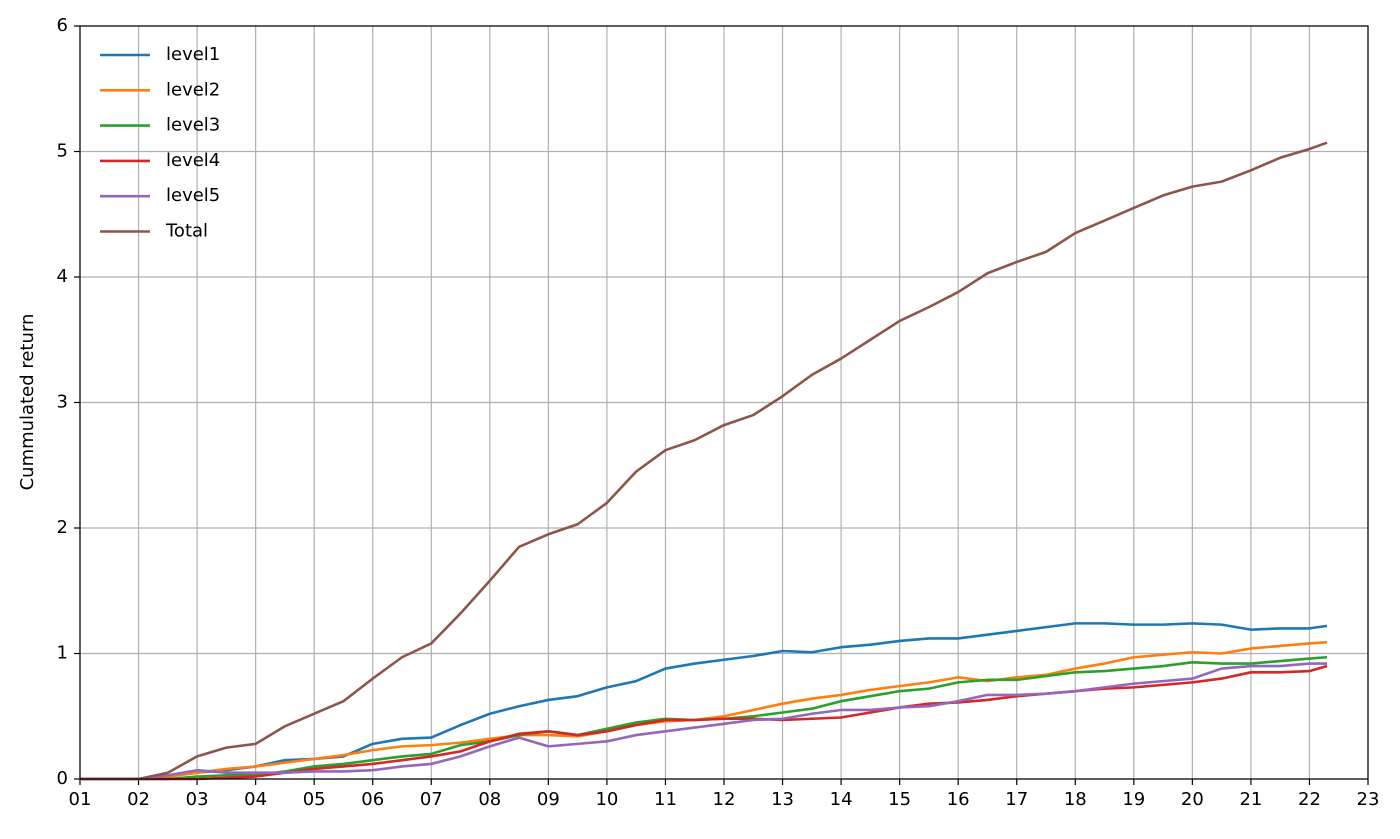 This screenshot has height=839, width=1400. I want to click on legend-label: level4, so click(193, 160).